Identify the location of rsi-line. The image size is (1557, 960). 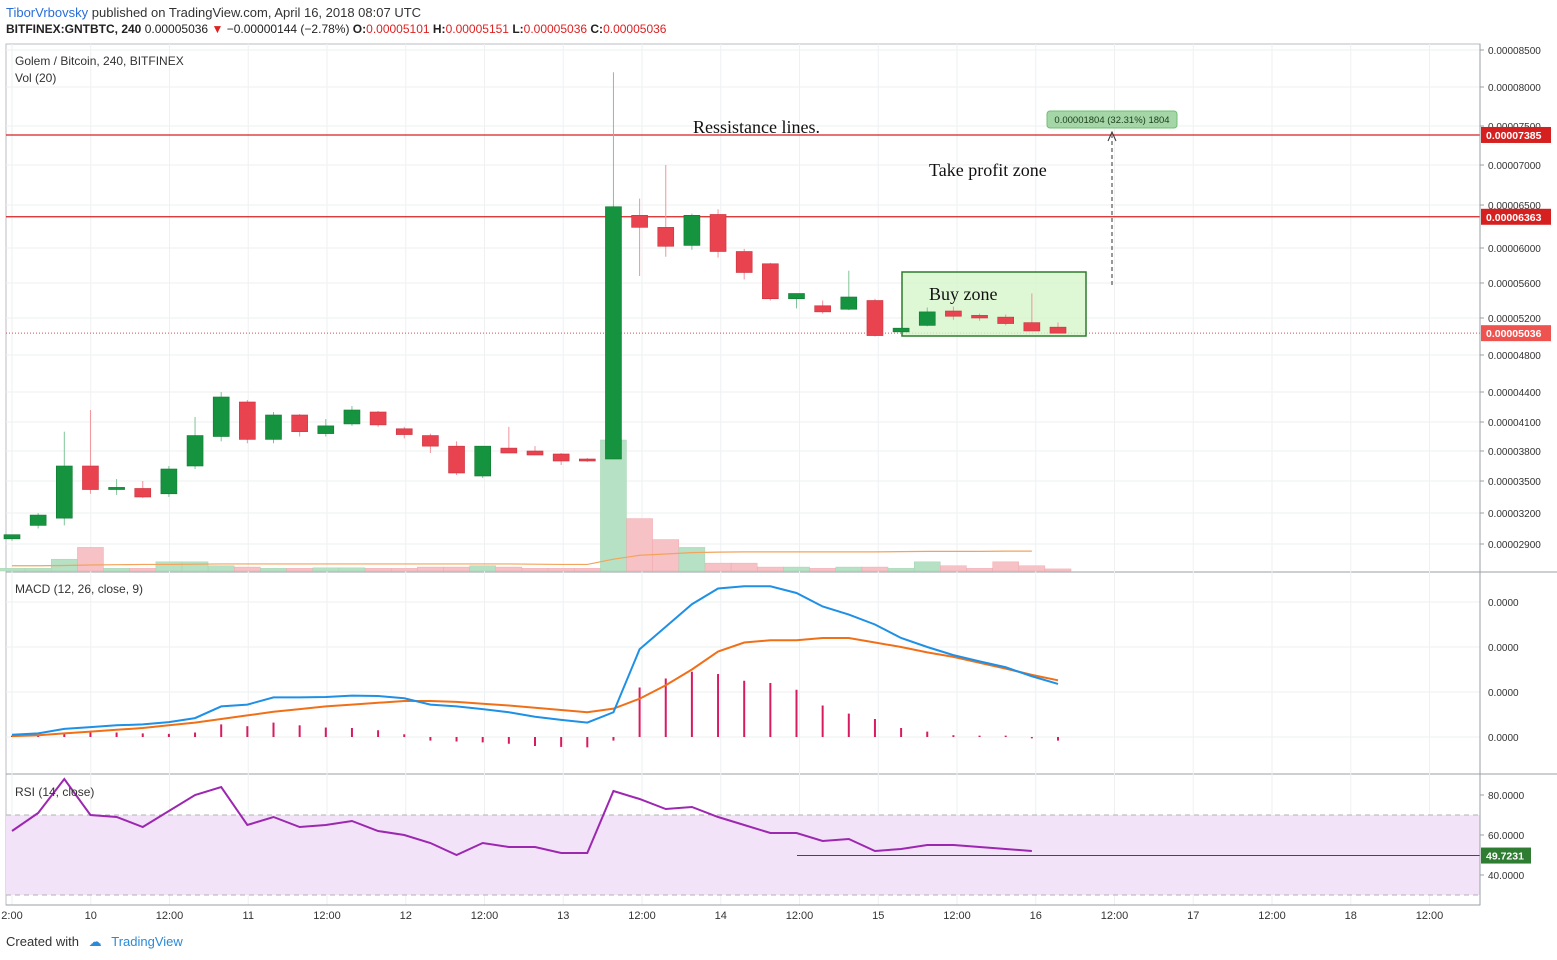
(521, 817).